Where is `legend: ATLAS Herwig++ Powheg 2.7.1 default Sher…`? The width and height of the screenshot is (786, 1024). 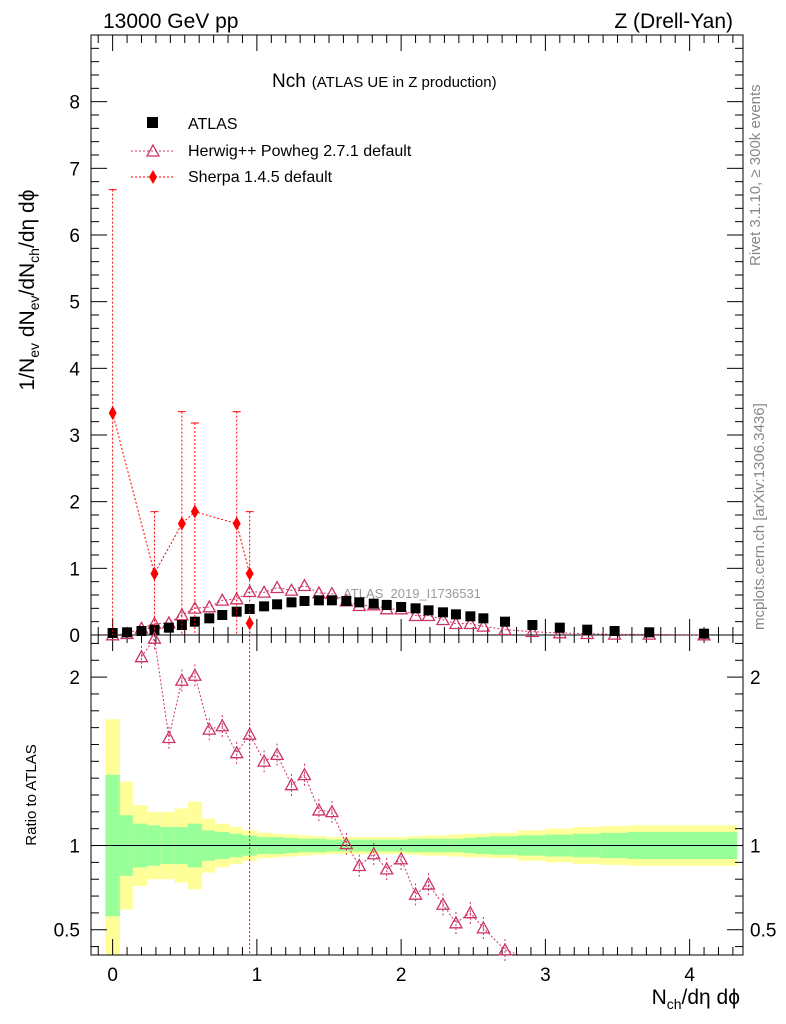
legend: ATLAS Herwig++ Powheg 2.7.1 default Sher… is located at coordinates (271, 151).